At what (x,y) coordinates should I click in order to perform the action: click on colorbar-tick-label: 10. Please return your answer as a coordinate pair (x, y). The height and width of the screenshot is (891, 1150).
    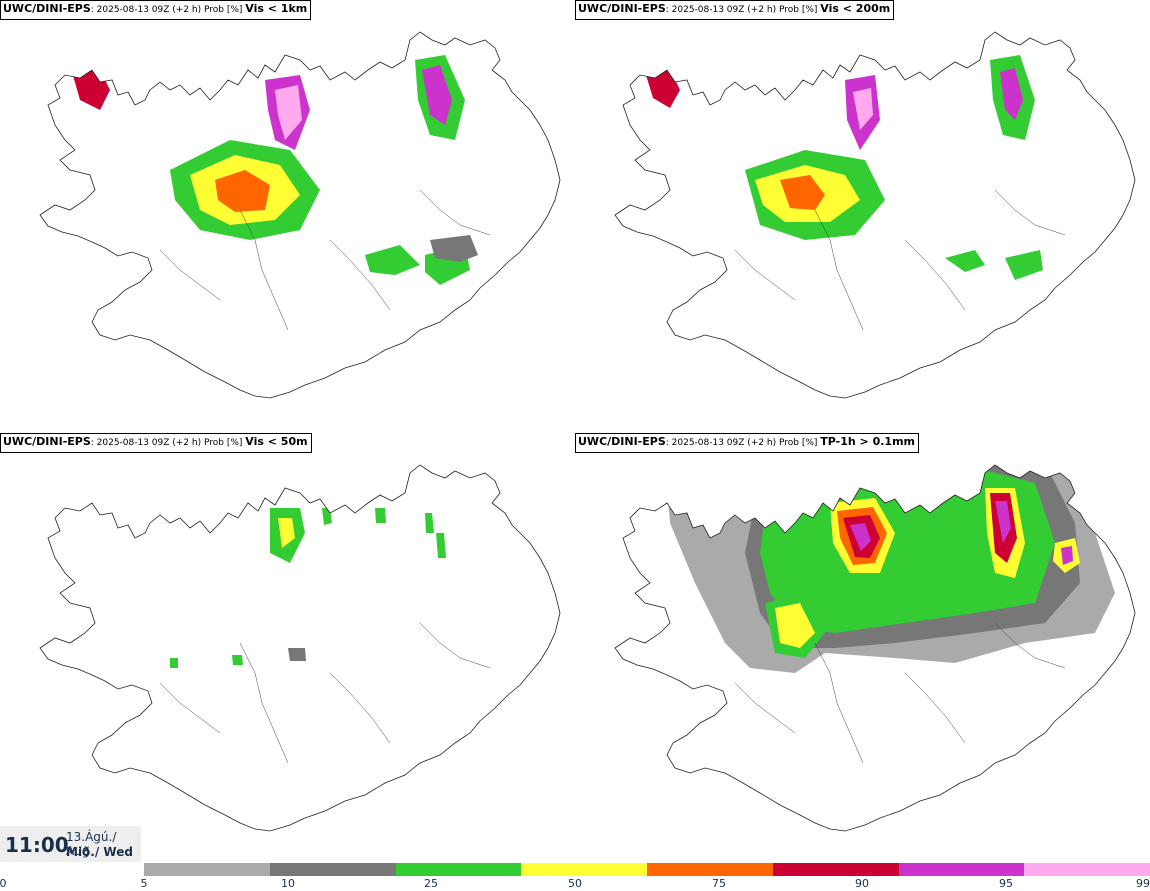
    Looking at the image, I should click on (288, 883).